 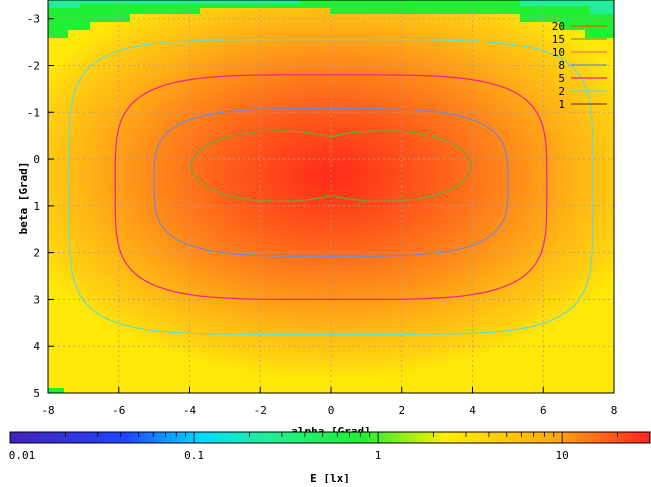 What do you see at coordinates (561, 65) in the screenshot?
I see `legend-label: 8` at bounding box center [561, 65].